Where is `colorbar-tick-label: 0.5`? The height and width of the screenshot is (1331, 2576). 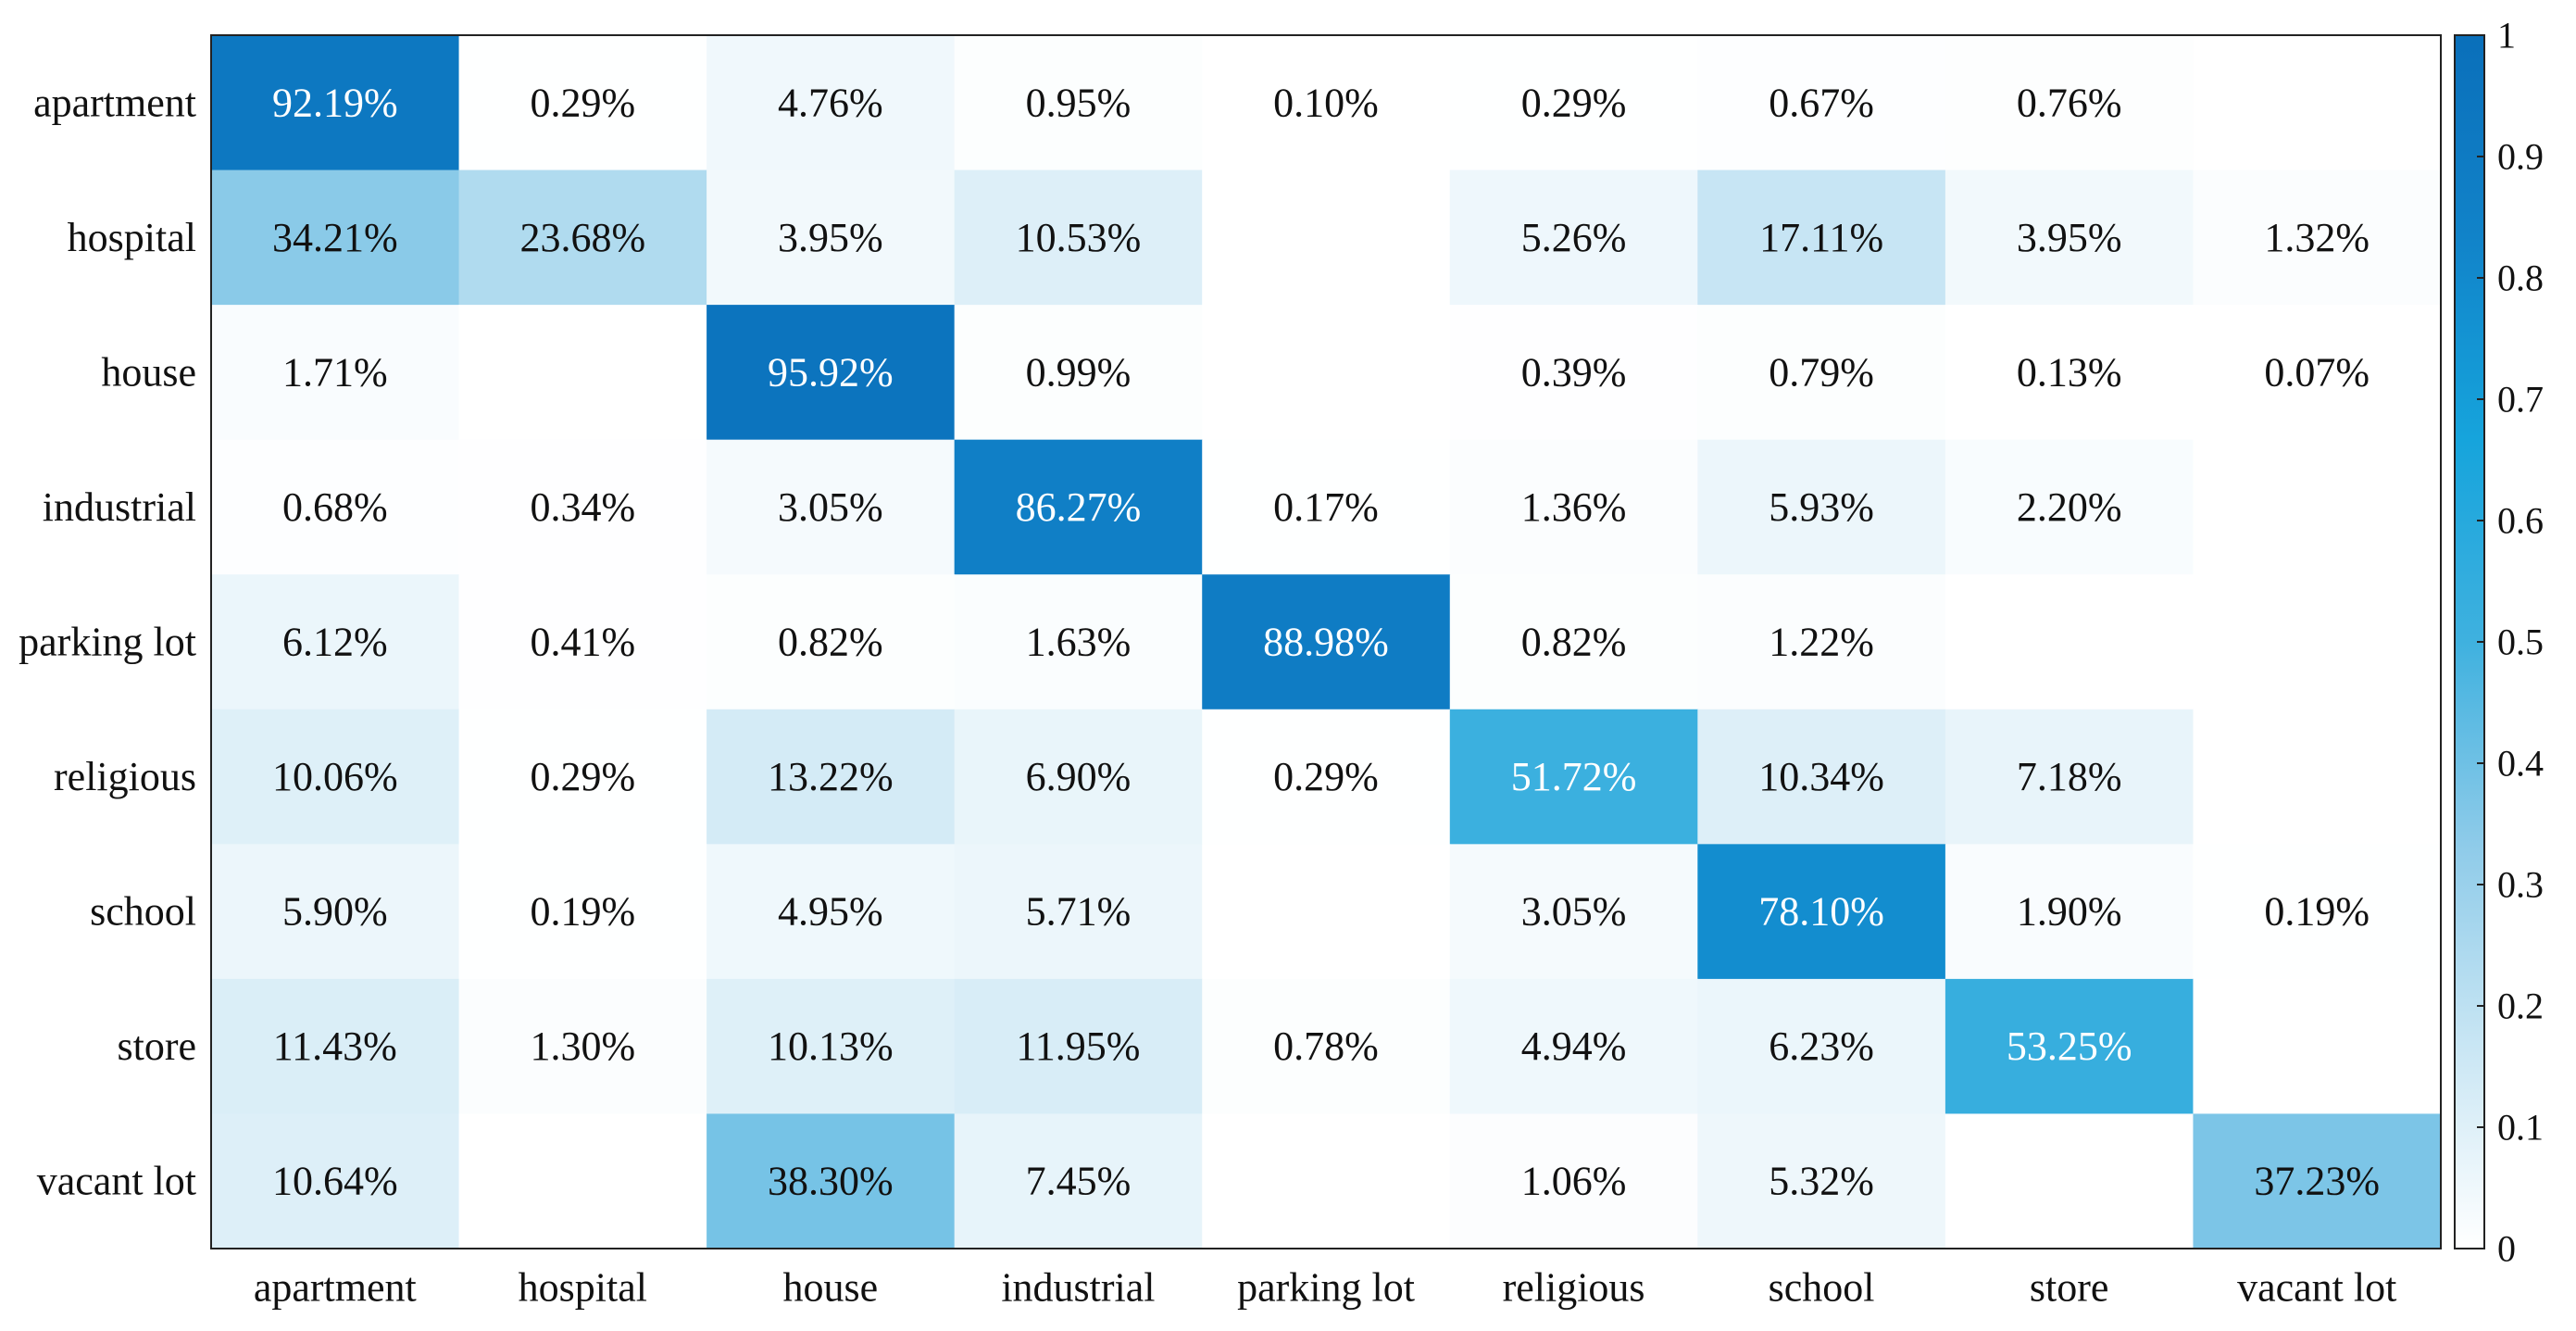 colorbar-tick-label: 0.5 is located at coordinates (2520, 642).